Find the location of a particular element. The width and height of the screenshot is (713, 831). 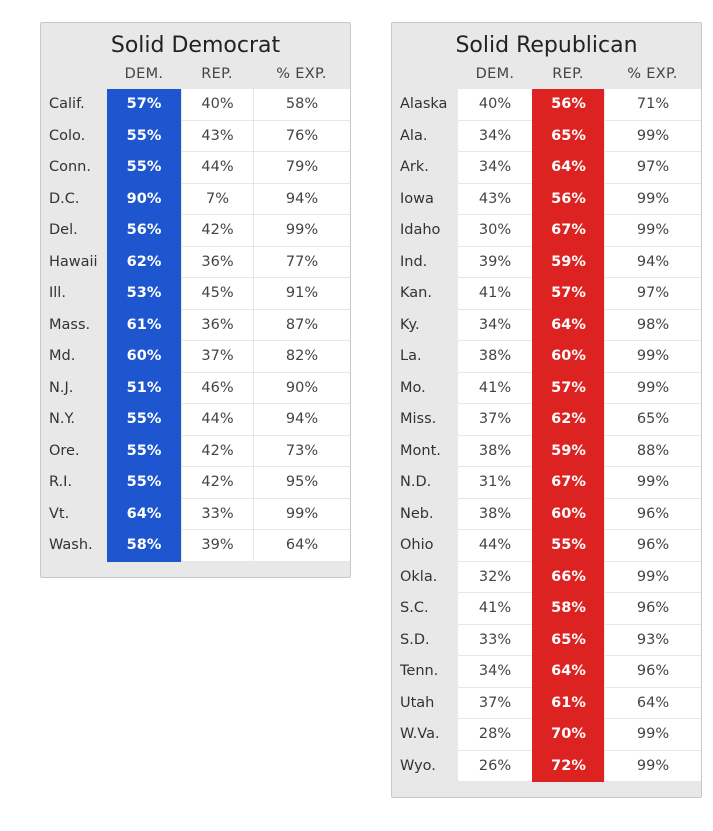

exp-cell: 98% is located at coordinates (652, 325).